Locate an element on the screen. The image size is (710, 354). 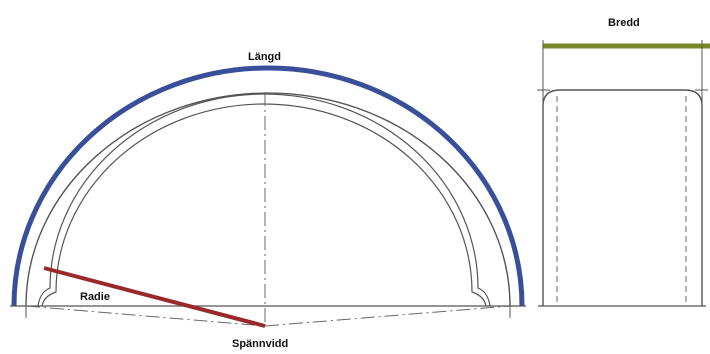
radius-line is located at coordinates (154, 297).